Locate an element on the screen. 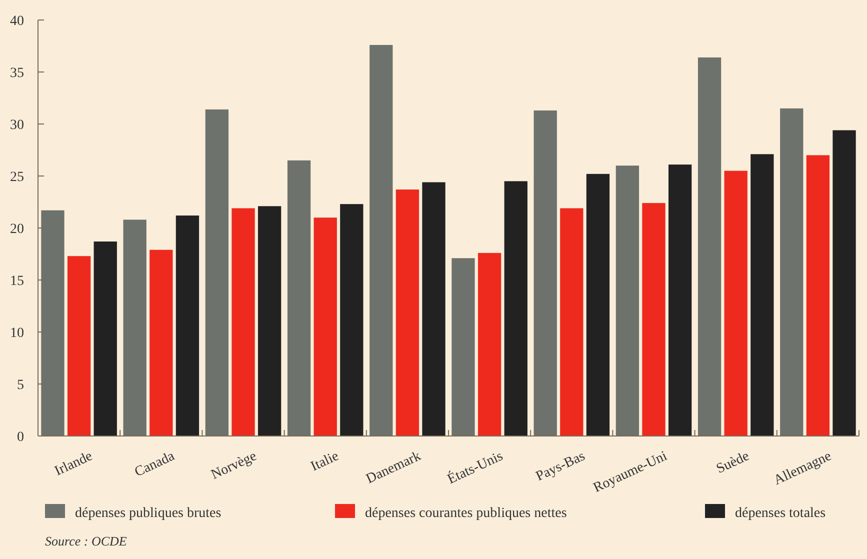  legend-label: dépenses totales is located at coordinates (780, 513).